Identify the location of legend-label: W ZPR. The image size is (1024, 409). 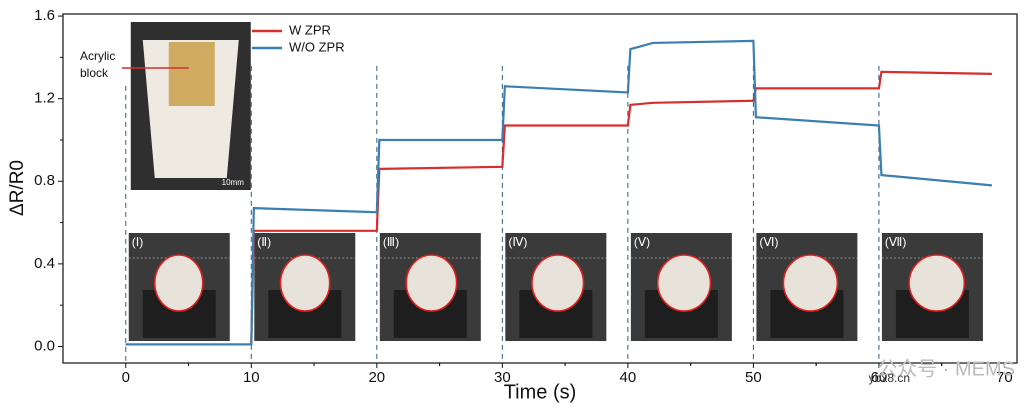
(310, 29).